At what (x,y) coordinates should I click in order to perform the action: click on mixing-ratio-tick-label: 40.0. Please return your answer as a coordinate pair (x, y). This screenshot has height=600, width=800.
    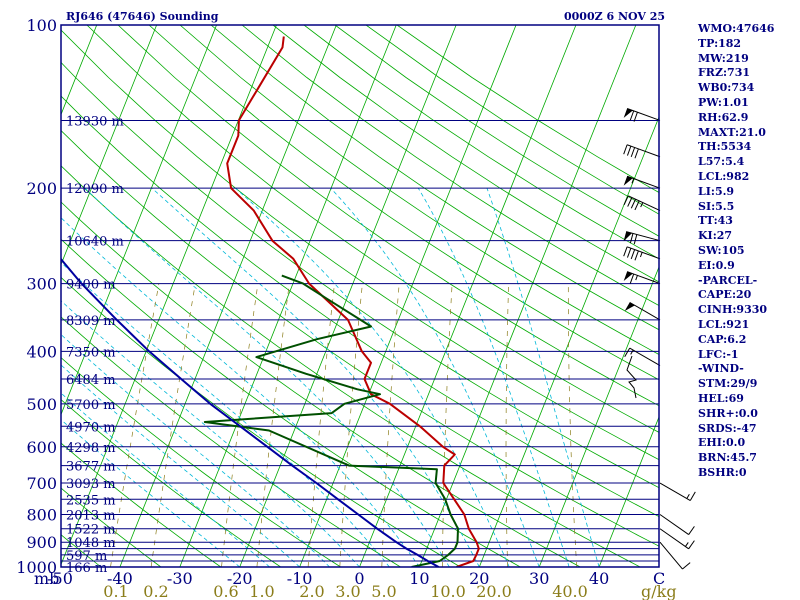
    Looking at the image, I should click on (570, 591).